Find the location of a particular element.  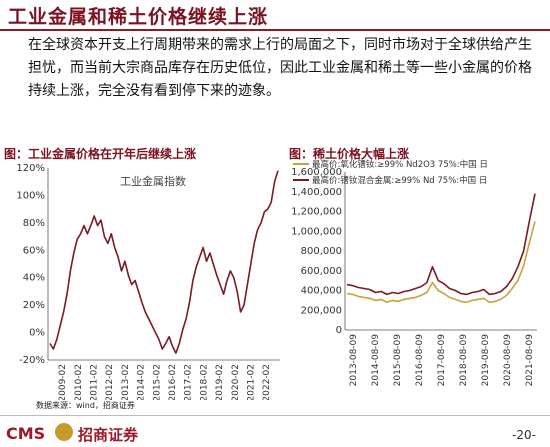

x-tick-label: 2018-08-09 is located at coordinates (464, 360).